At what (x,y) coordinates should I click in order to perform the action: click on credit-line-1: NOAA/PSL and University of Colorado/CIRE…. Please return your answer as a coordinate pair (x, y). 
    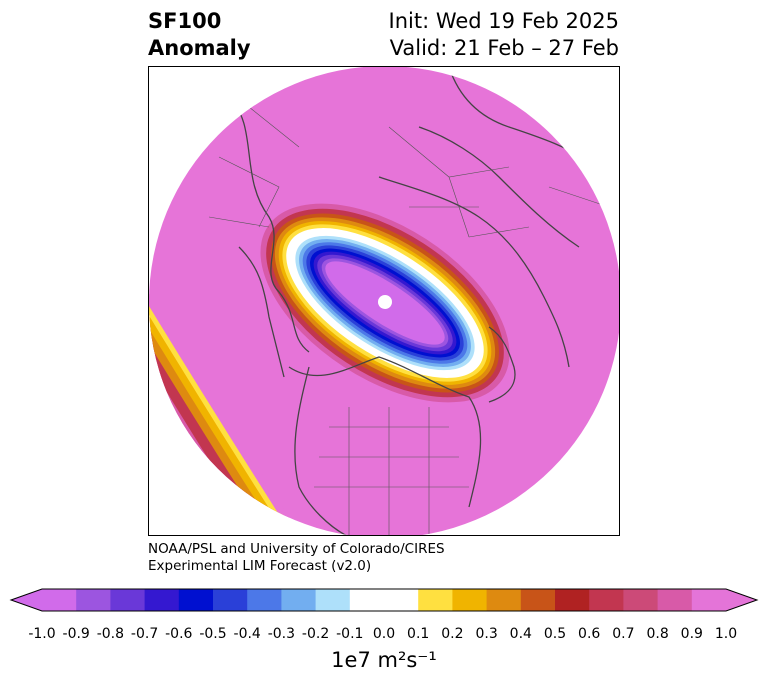
    Looking at the image, I should click on (296, 549).